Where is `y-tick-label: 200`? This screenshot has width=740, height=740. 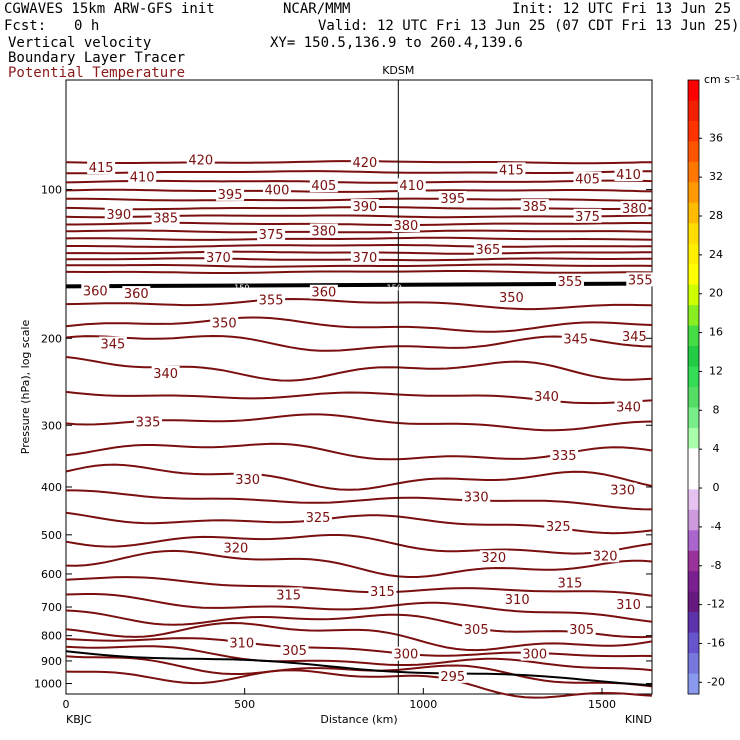
y-tick-label: 200 is located at coordinates (51, 338).